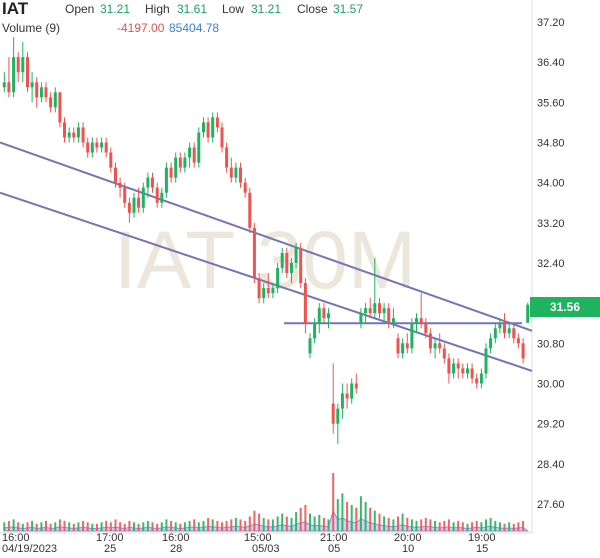 This screenshot has width=600, height=558. What do you see at coordinates (551, 184) in the screenshot?
I see `y-tick-label: 34.00` at bounding box center [551, 184].